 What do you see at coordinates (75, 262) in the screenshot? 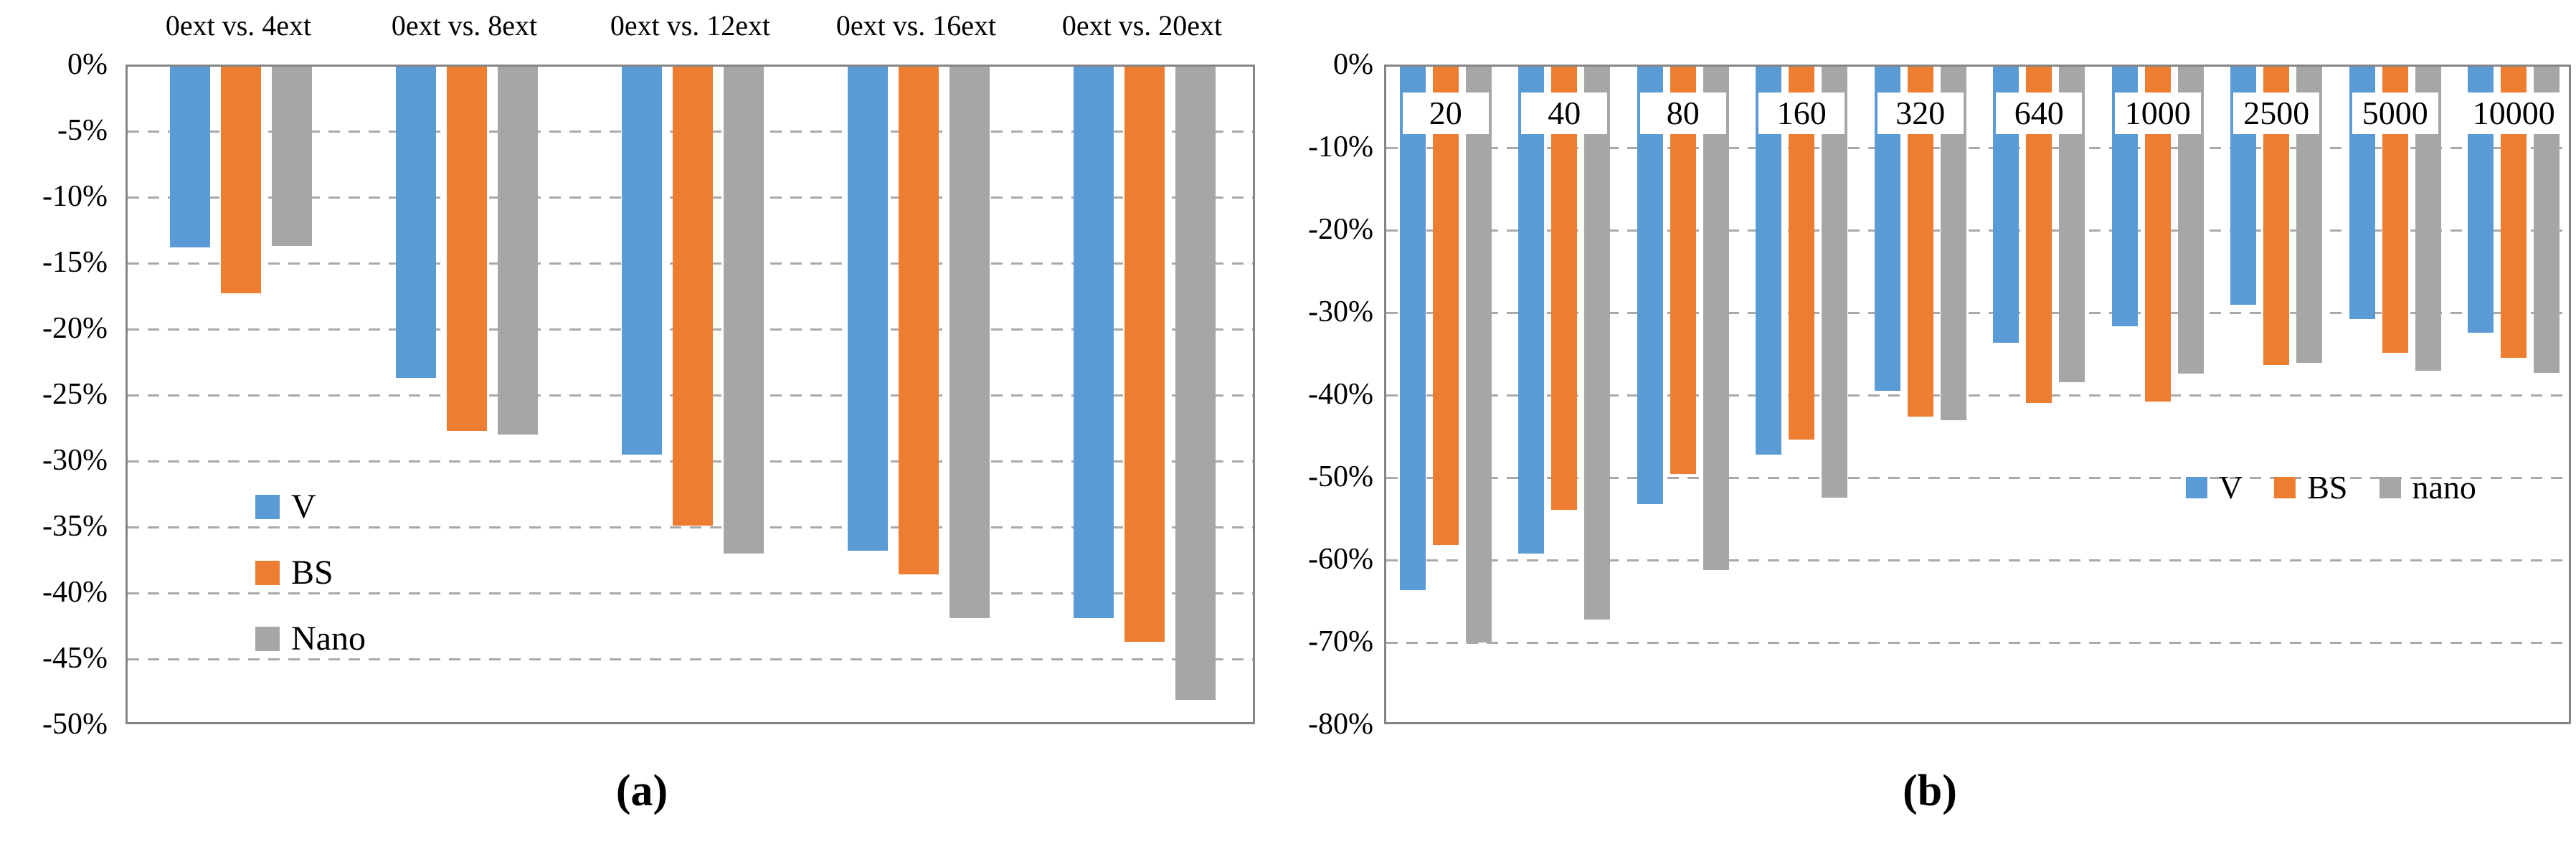
I see `y-axis-tick-label: -15%` at bounding box center [75, 262].